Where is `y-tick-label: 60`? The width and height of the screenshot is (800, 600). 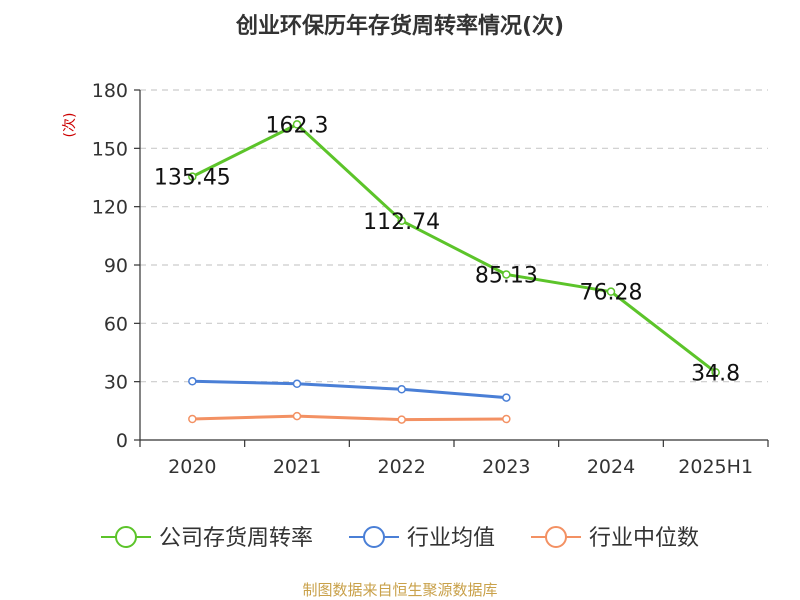
y-tick-label: 60 is located at coordinates (116, 324).